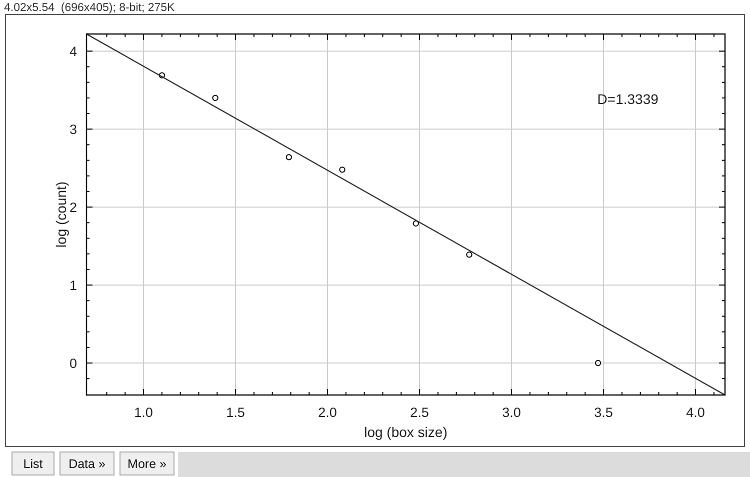 This screenshot has width=750, height=477. Describe the element at coordinates (90, 8) in the screenshot. I see `chart-subtitle: 4.02x5.54 (696x405); 8-bit; 275K` at that location.